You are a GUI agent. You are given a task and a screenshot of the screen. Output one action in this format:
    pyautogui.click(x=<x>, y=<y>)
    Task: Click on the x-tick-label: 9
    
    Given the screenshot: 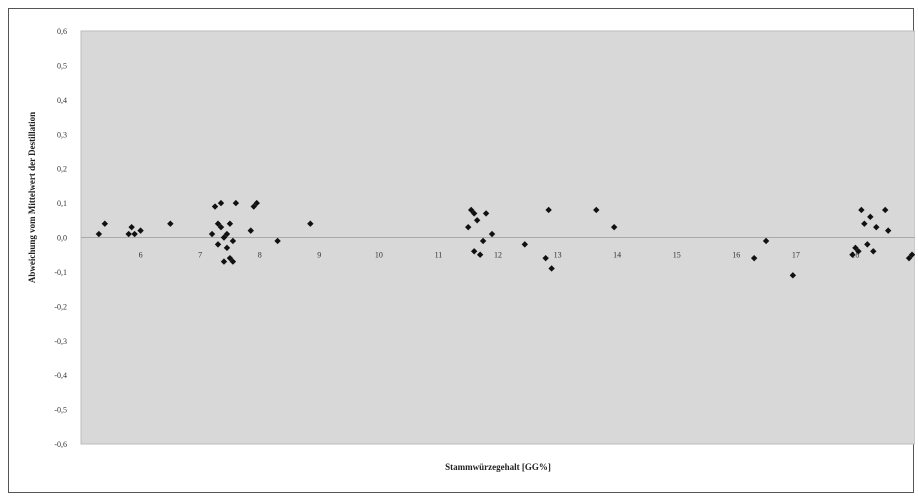 What is the action you would take?
    pyautogui.click(x=319, y=255)
    